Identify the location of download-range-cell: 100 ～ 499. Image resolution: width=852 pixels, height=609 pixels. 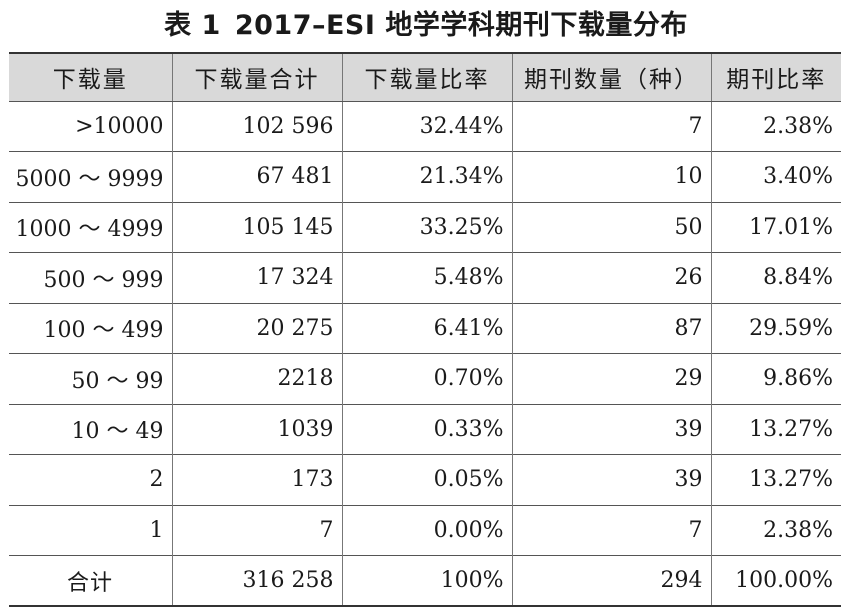
(90, 328).